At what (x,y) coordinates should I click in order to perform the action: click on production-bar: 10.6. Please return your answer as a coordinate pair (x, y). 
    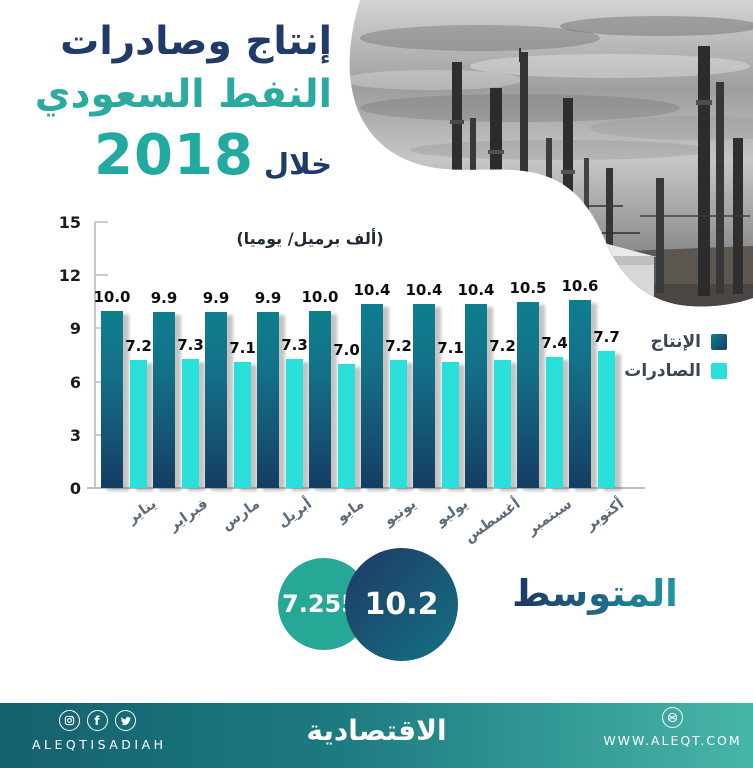
    Looking at the image, I should click on (580, 382).